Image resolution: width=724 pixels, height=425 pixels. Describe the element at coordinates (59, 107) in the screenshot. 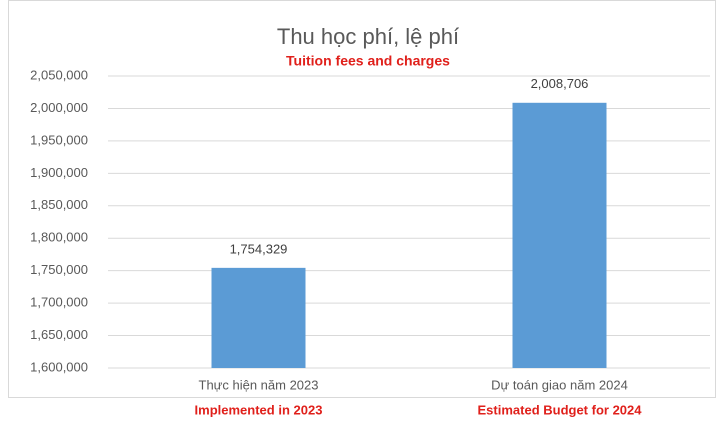

I see `y-tick-label: 2,000,000` at that location.